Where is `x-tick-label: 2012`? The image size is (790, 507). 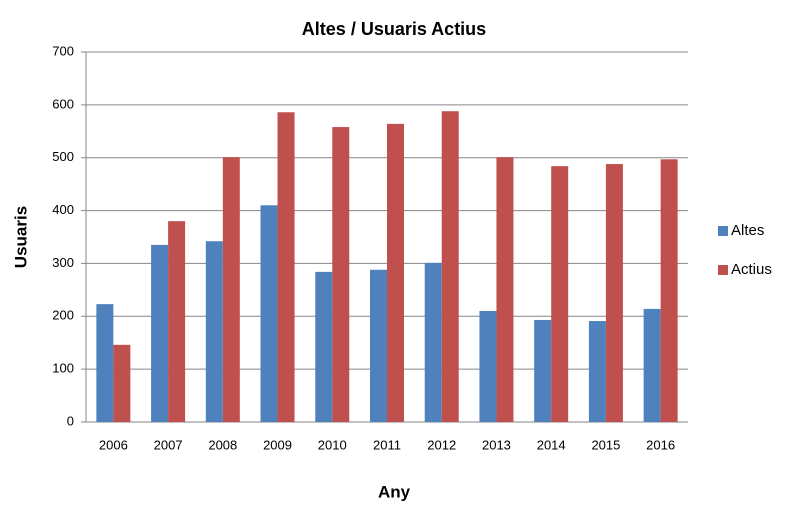 x-tick-label: 2012 is located at coordinates (441, 444).